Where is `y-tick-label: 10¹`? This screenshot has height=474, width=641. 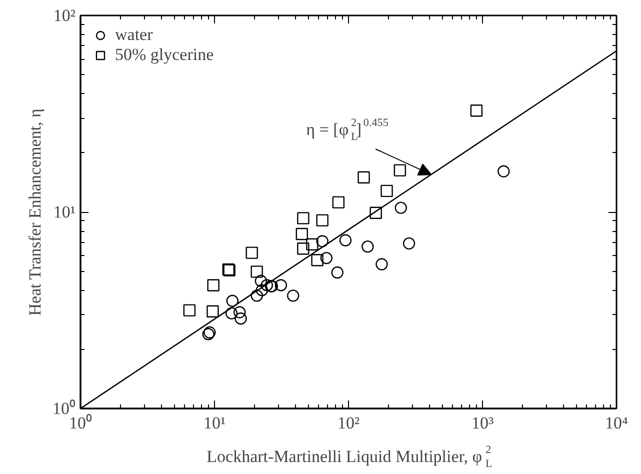
y-tick-label: 10¹ is located at coordinates (64, 212).